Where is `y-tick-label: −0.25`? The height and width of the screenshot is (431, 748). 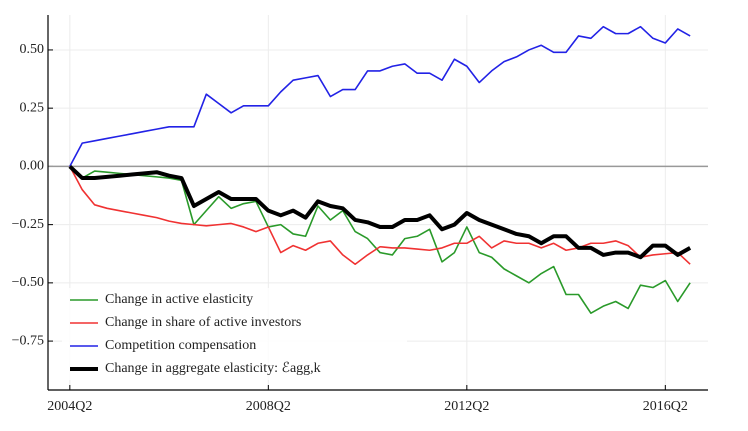 y-tick-label: −0.25 is located at coordinates (28, 224).